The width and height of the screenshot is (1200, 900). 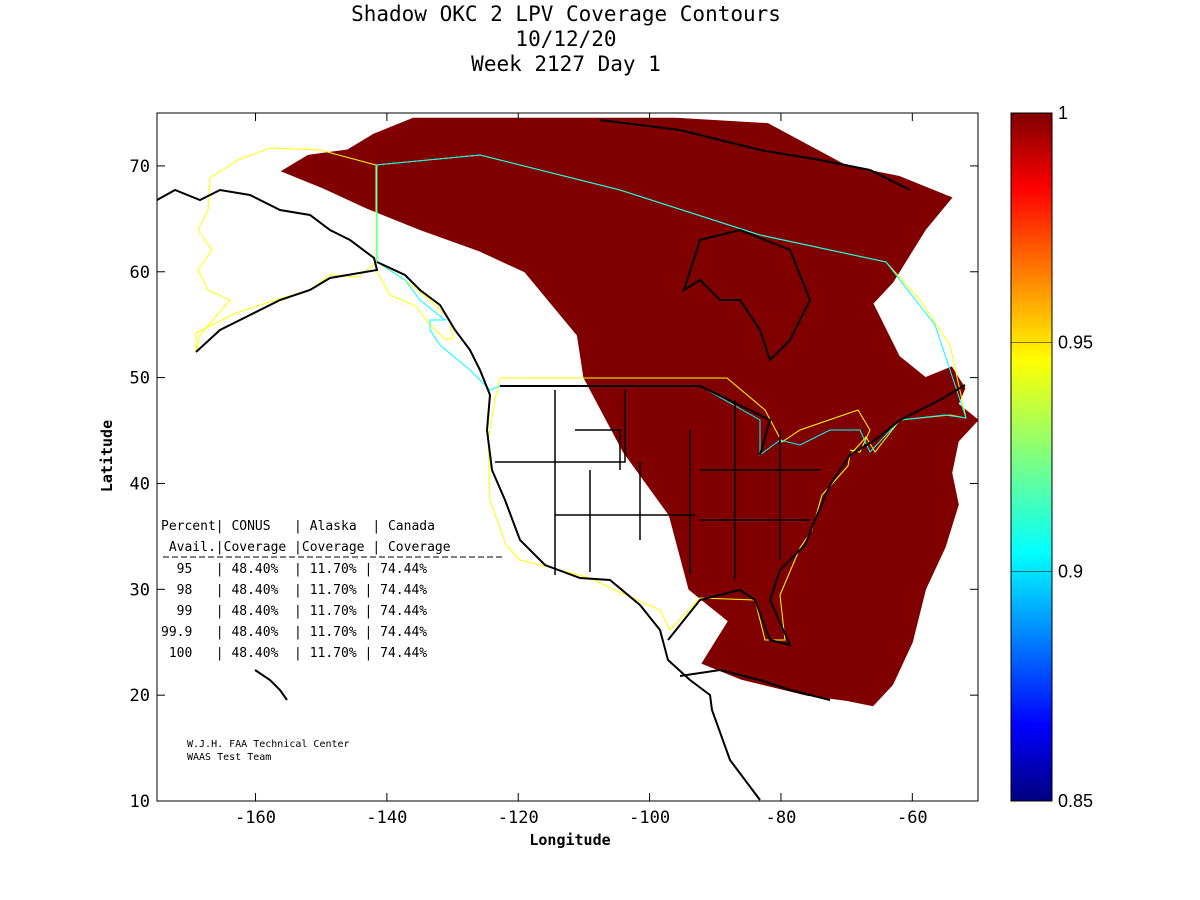 What do you see at coordinates (386, 818) in the screenshot?
I see `x-tick-label: -140` at bounding box center [386, 818].